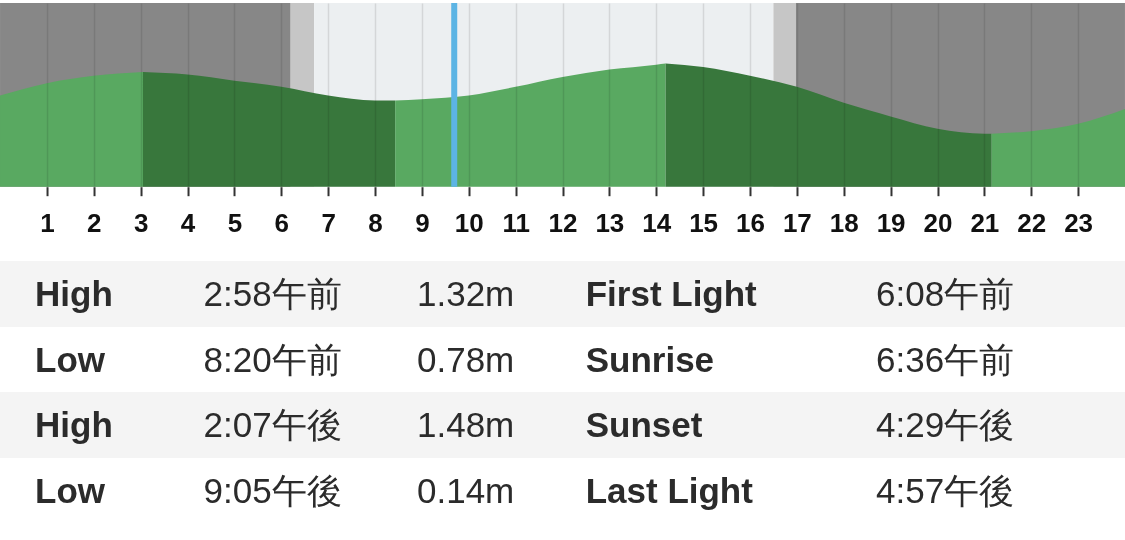 The width and height of the screenshot is (1125, 540). I want to click on text: 9:05午後, so click(272, 491).